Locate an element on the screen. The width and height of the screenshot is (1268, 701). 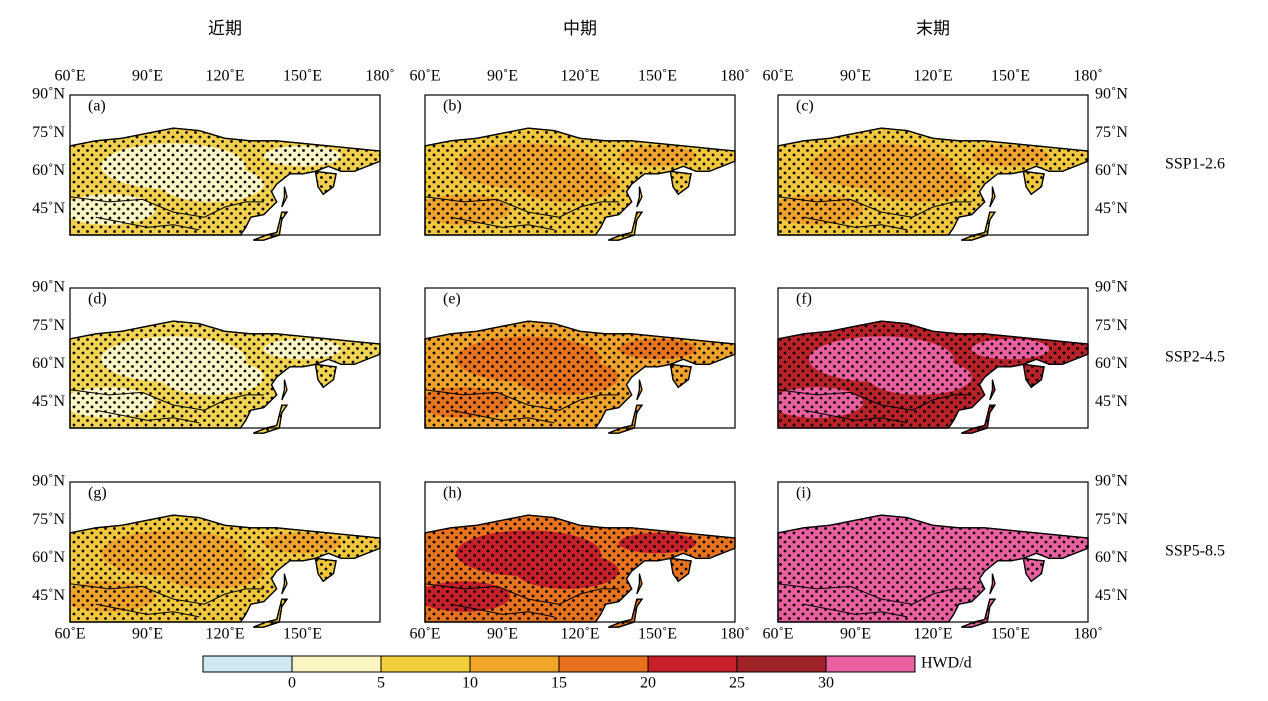
row-label: SSP1-2.6 is located at coordinates (1195, 164).